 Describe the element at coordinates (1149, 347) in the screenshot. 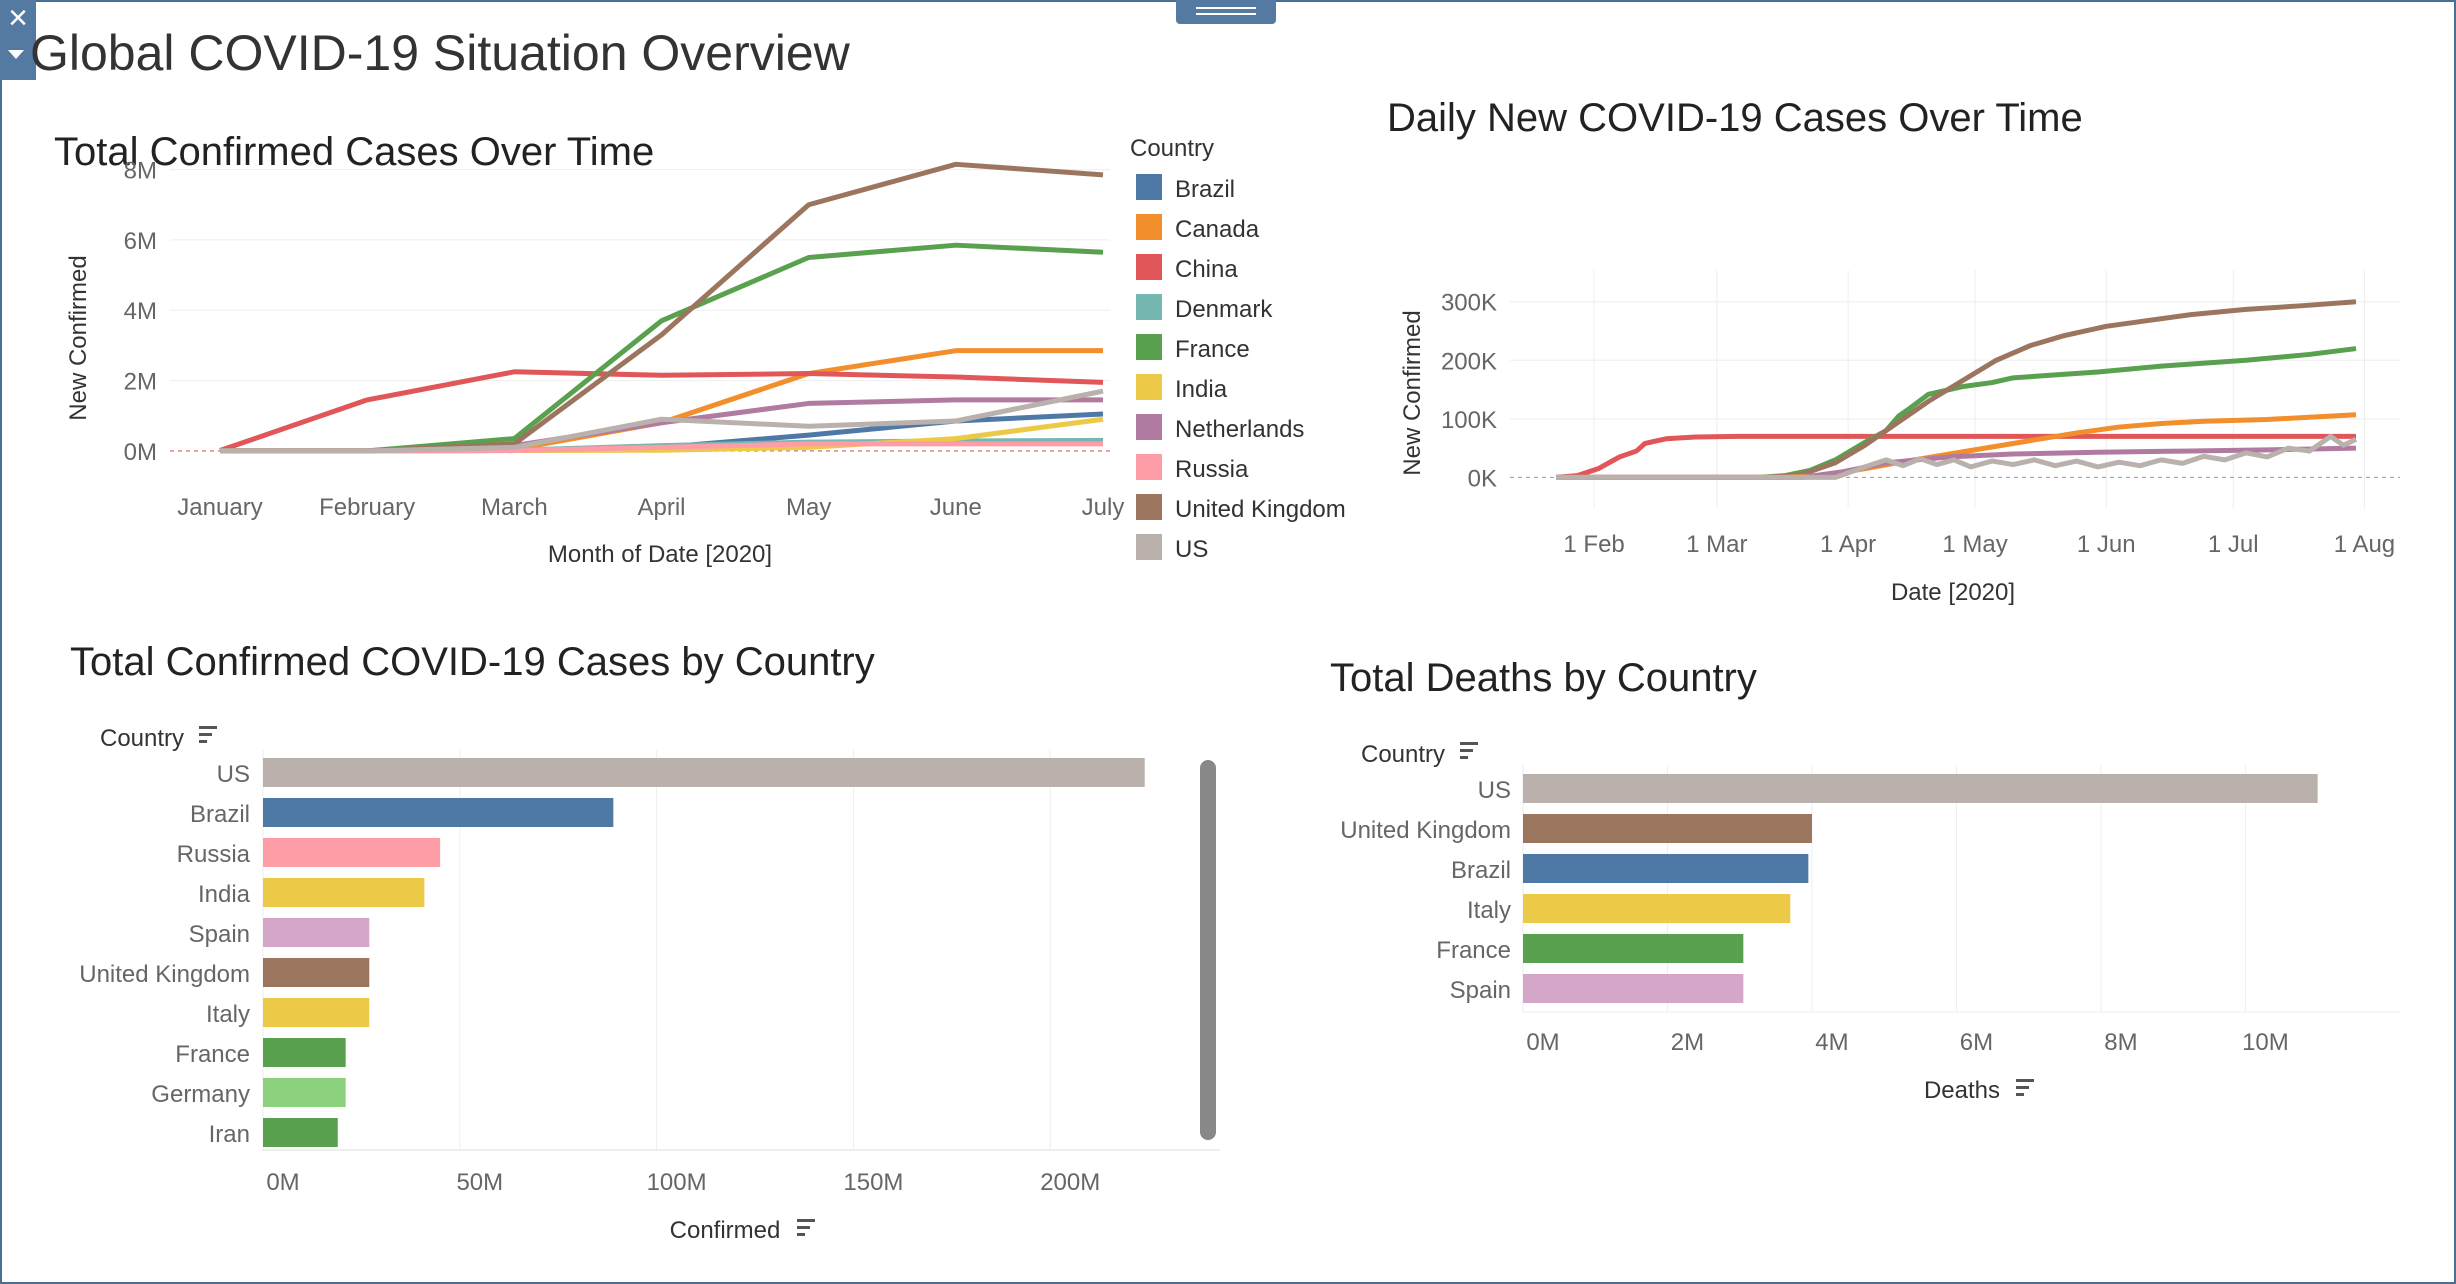

I see `legend-swatch-france` at that location.